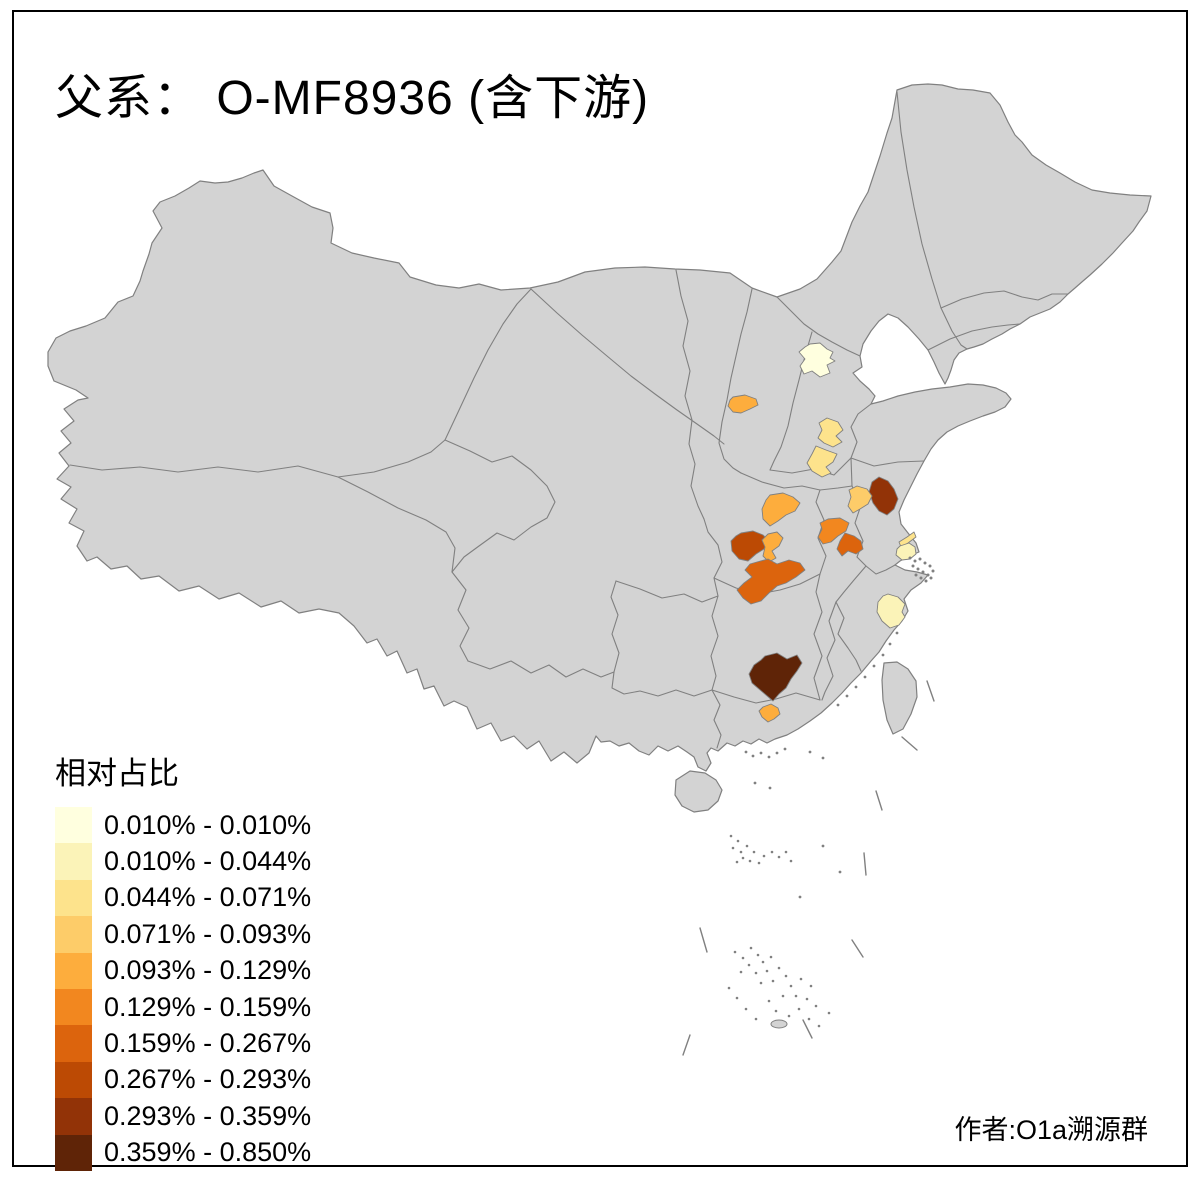  I want to click on legend-item: 0.044% - 0.071%, so click(225, 898).